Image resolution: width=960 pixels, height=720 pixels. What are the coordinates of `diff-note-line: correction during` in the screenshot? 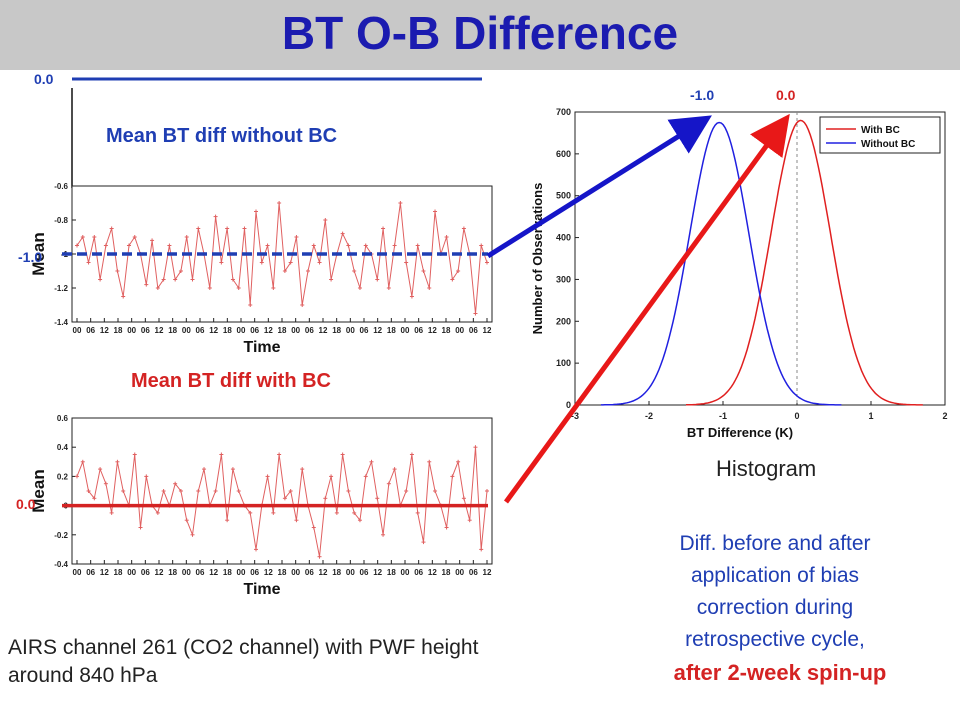 It's located at (775, 607).